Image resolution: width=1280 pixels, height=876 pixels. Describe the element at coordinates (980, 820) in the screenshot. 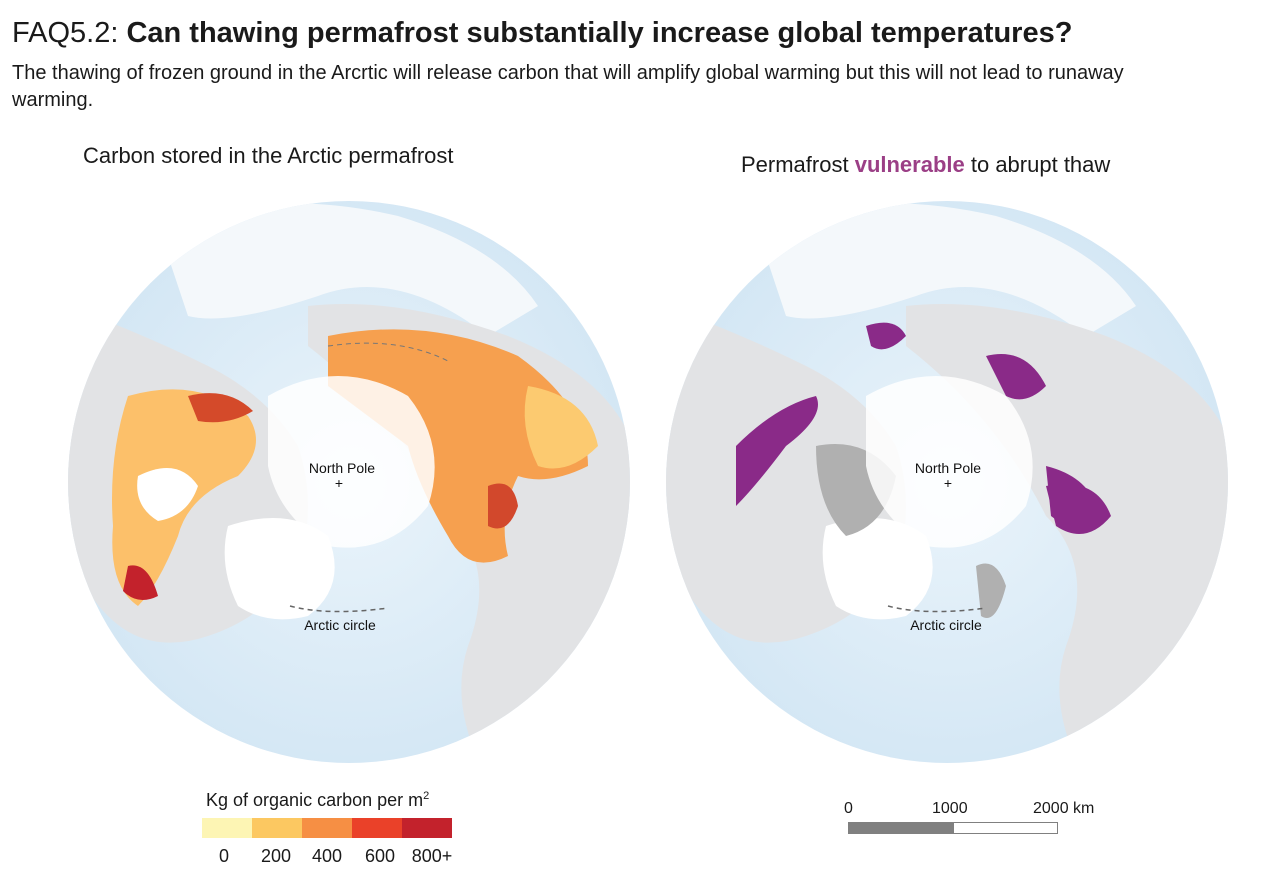

I see `scale-bar: 0 1000 2000 km` at that location.